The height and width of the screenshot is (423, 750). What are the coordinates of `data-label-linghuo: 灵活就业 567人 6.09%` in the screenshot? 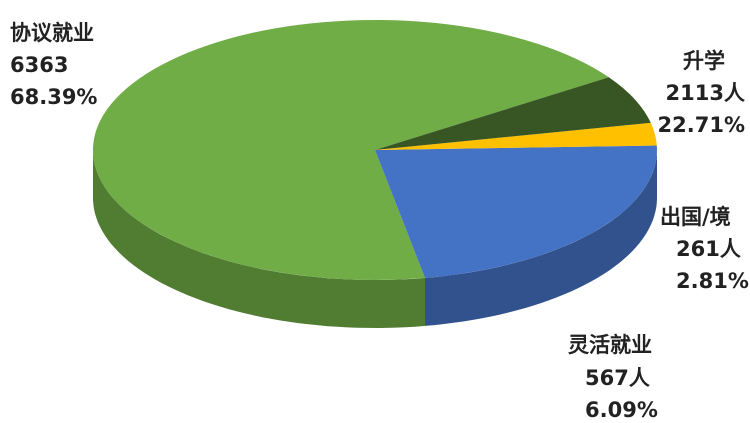 It's located at (613, 377).